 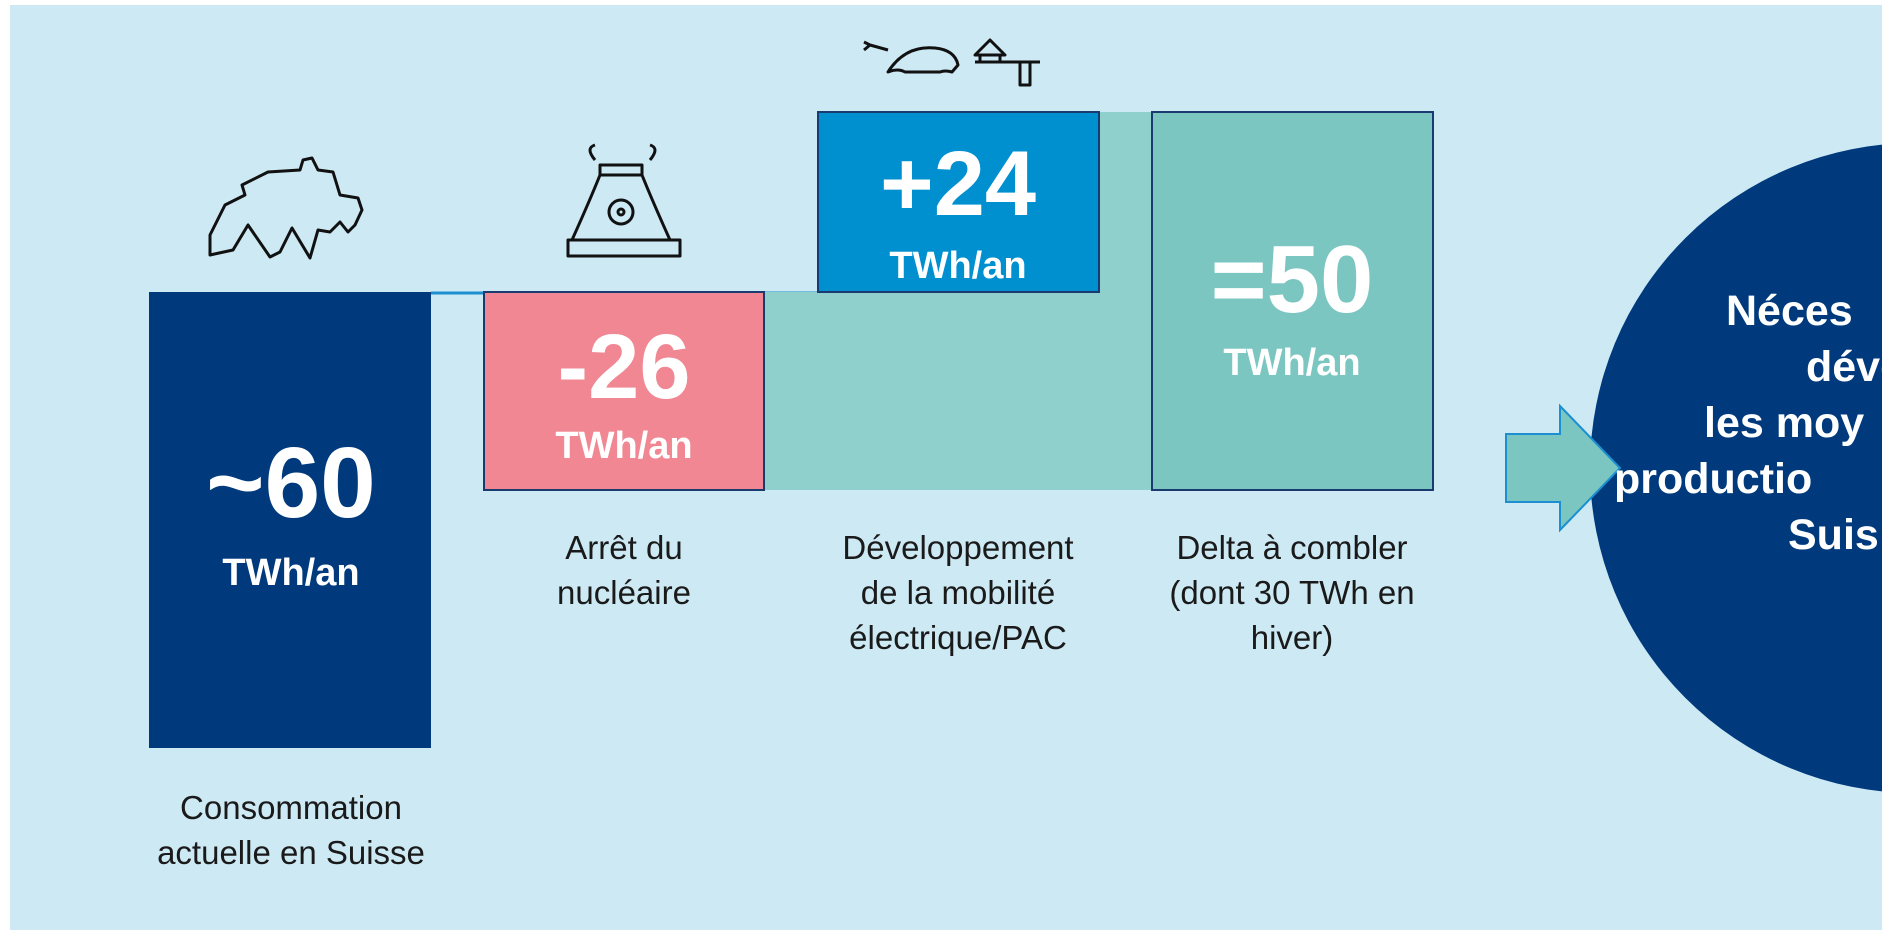 I want to click on swiss-icon, so click(x=286, y=208).